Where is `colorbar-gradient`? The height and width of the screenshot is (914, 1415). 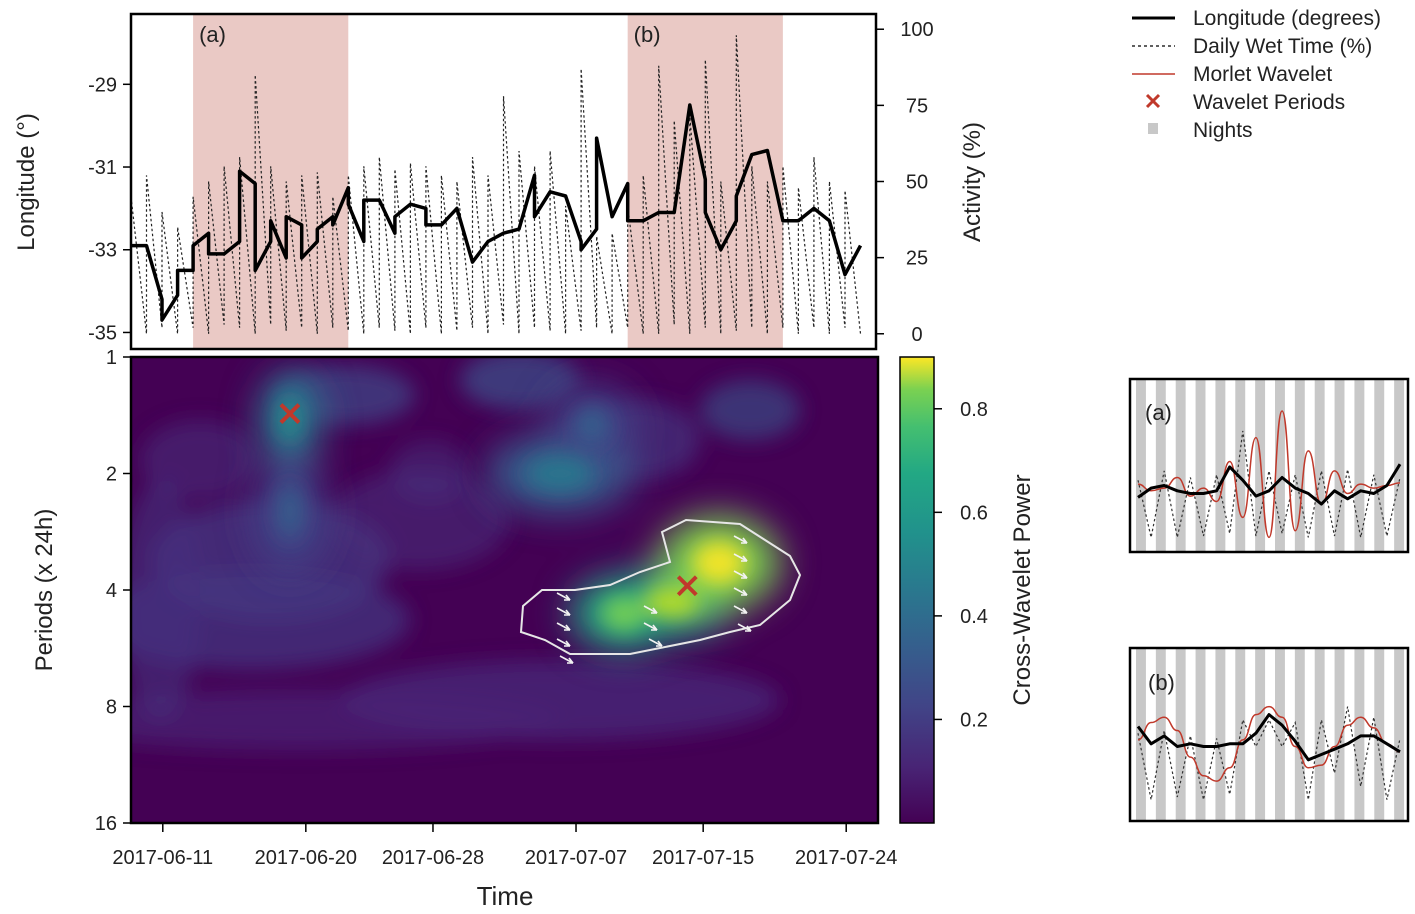 colorbar-gradient is located at coordinates (917, 590).